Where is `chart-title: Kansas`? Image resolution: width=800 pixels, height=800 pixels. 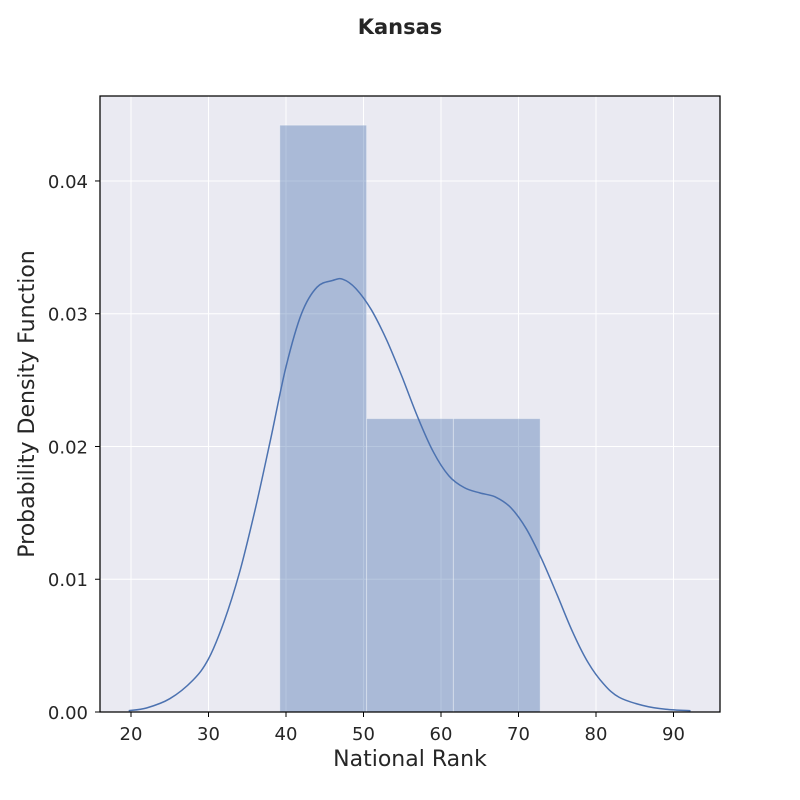
chart-title: Kansas is located at coordinates (400, 27).